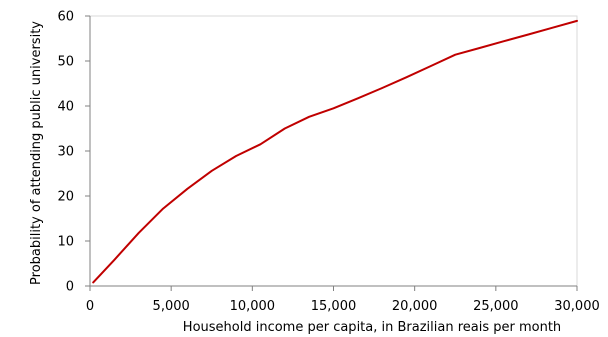 This screenshot has height=337, width=608. What do you see at coordinates (334, 306) in the screenshot?
I see `x-tick-label: 15,000` at bounding box center [334, 306].